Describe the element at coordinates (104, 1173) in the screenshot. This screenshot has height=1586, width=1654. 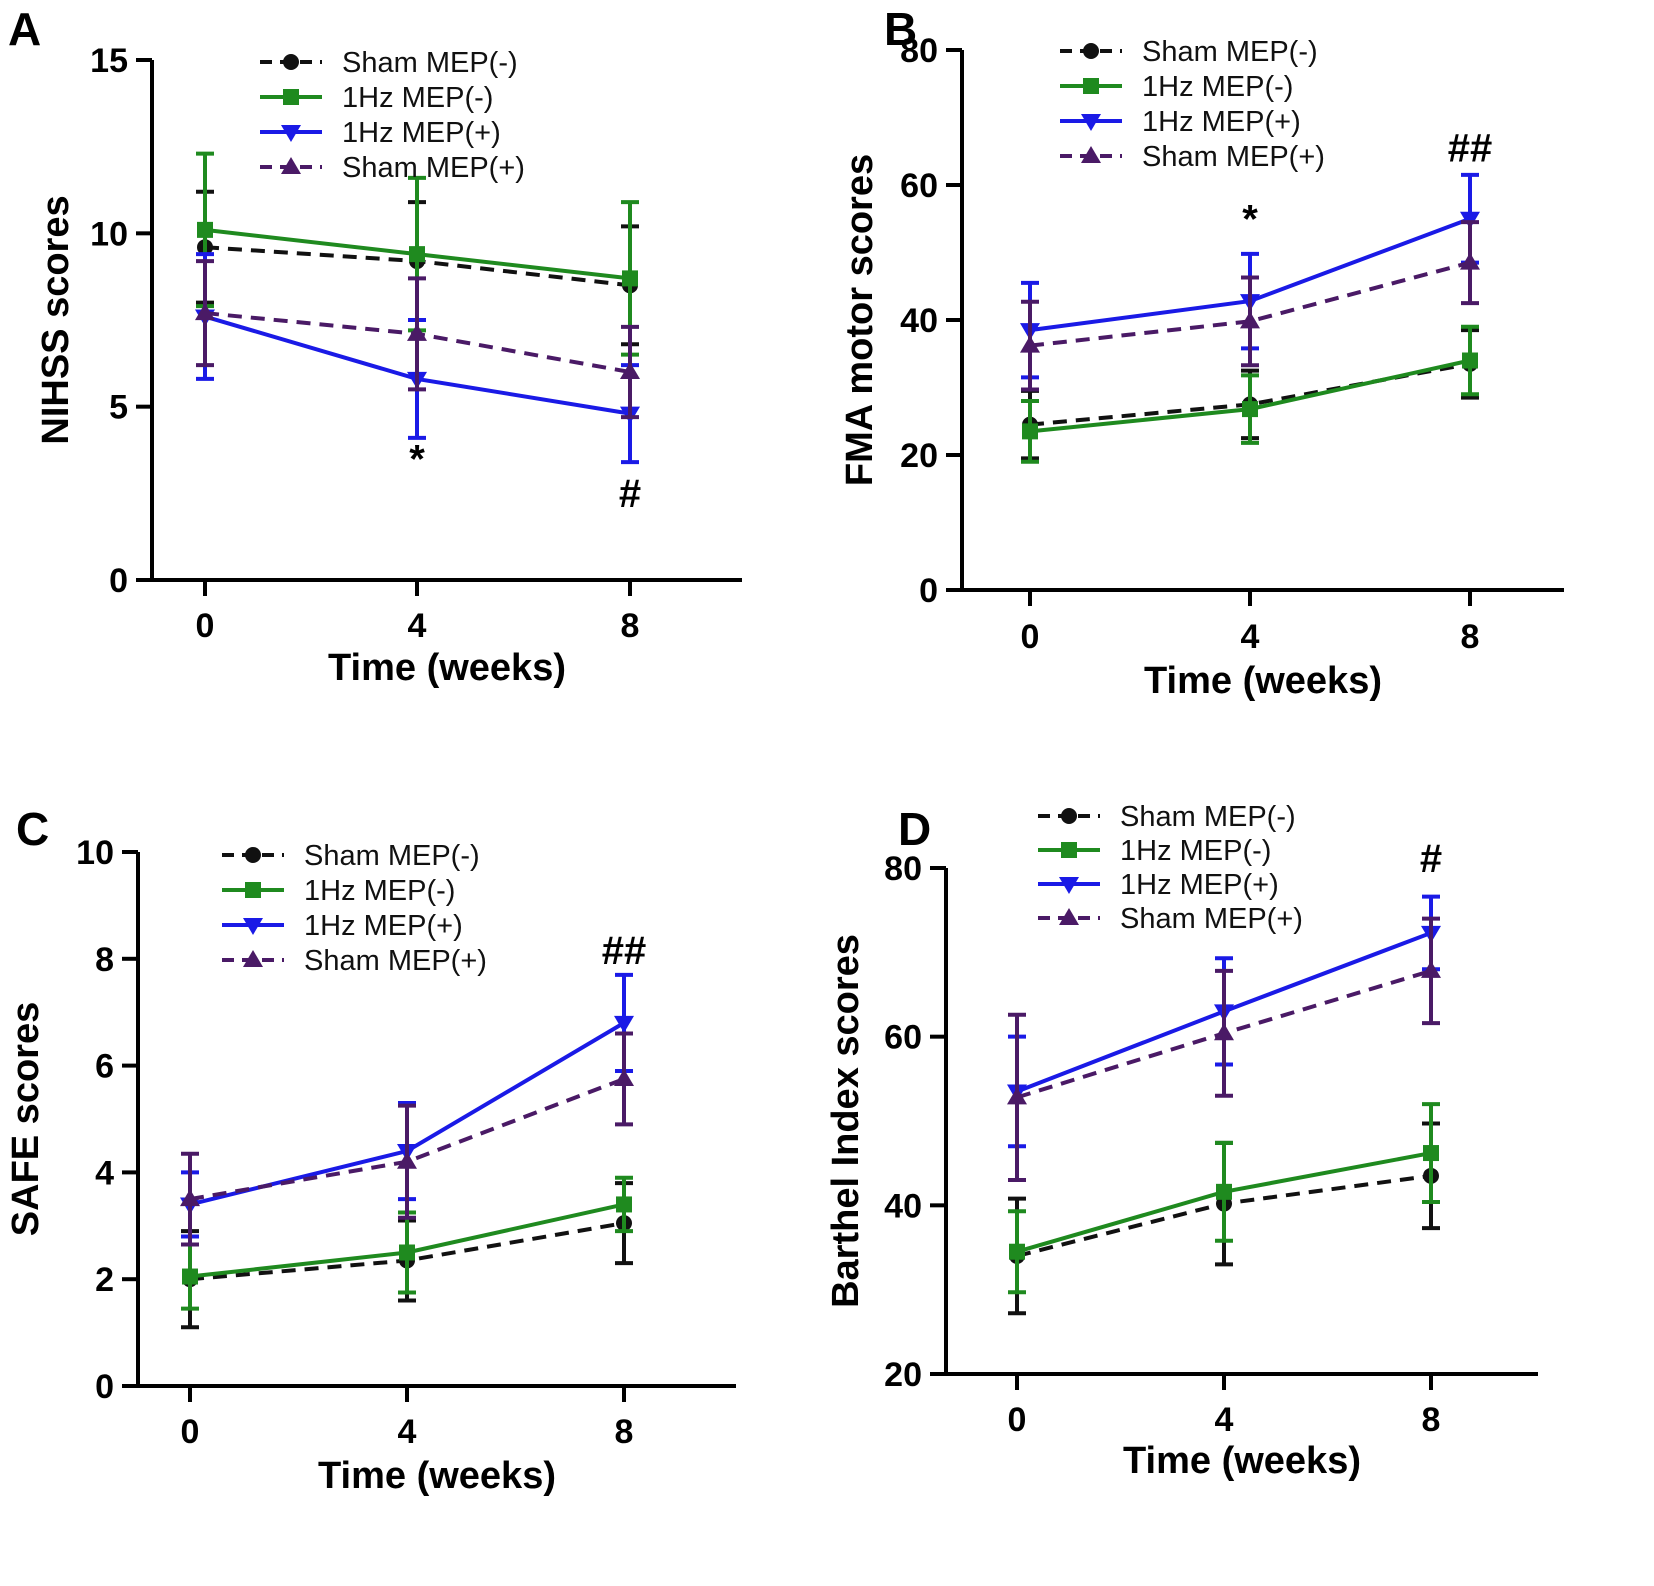
I see `y-tick-label: 4` at that location.